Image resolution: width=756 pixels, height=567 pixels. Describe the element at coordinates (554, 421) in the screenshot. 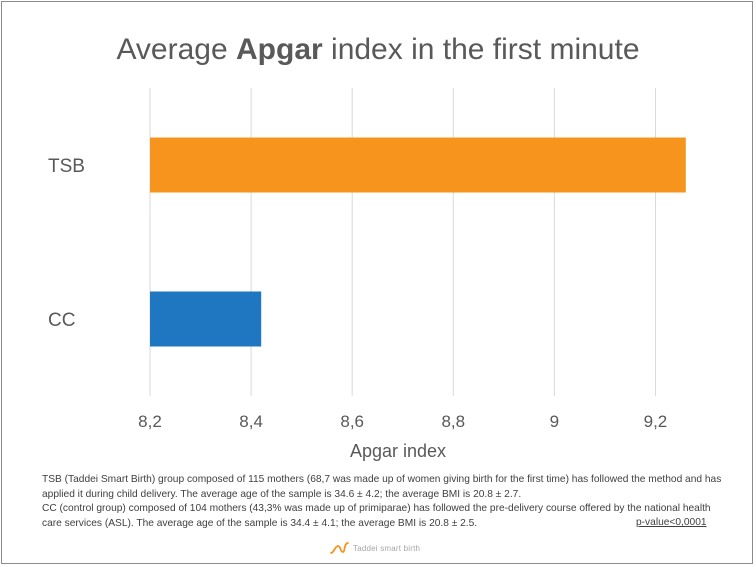

I see `x-tick-label: 9` at that location.